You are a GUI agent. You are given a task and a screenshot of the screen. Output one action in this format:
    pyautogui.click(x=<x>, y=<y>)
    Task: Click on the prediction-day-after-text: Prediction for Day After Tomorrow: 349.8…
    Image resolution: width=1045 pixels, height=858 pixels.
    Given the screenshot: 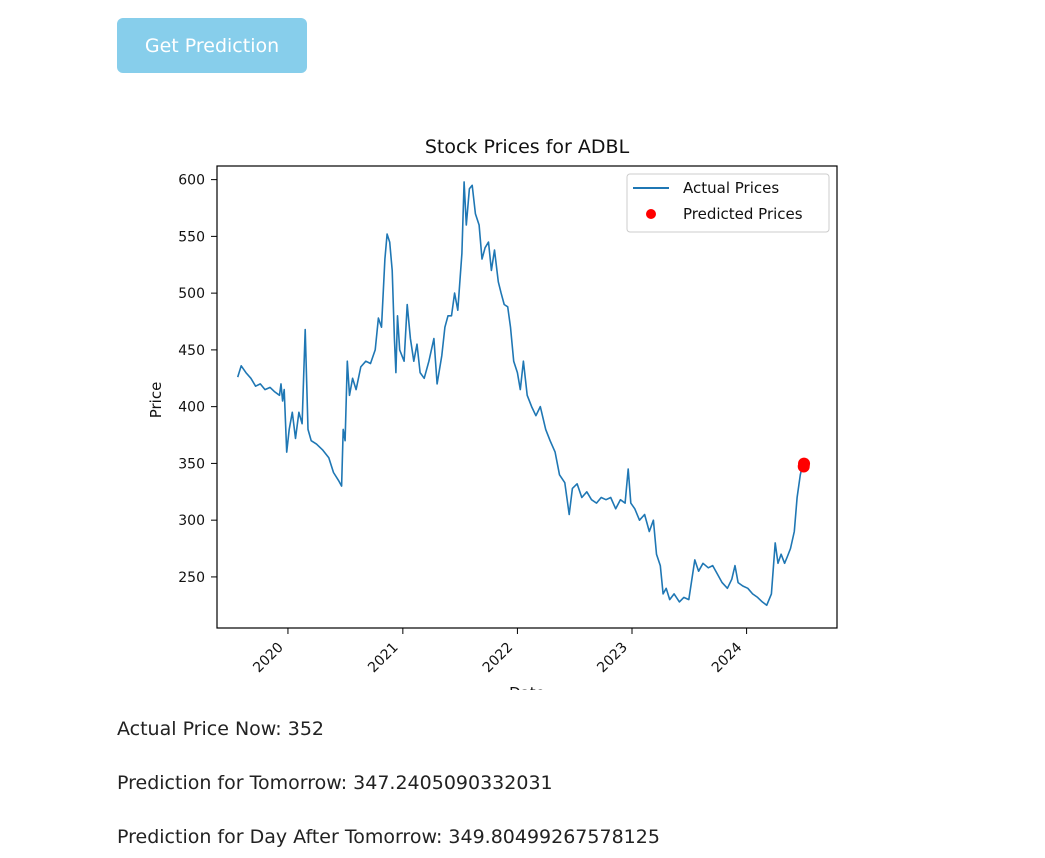 What is the action you would take?
    pyautogui.click(x=388, y=837)
    